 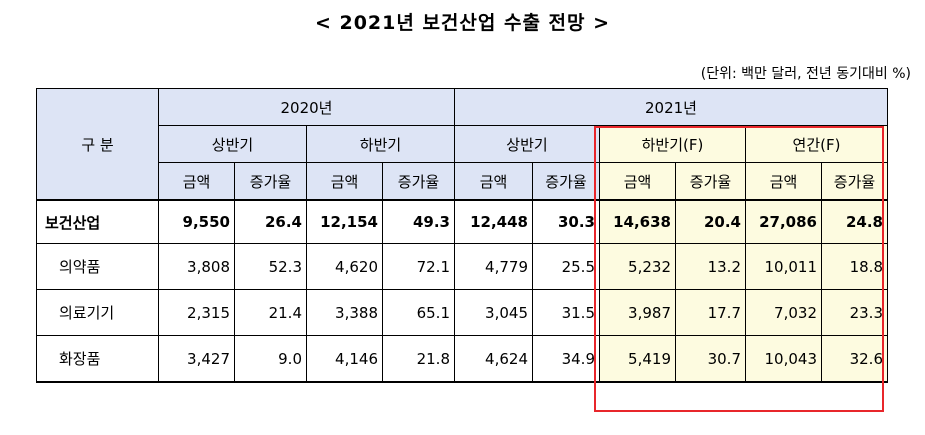 What do you see at coordinates (783, 359) in the screenshot?
I see `cell-value: 10,043` at bounding box center [783, 359].